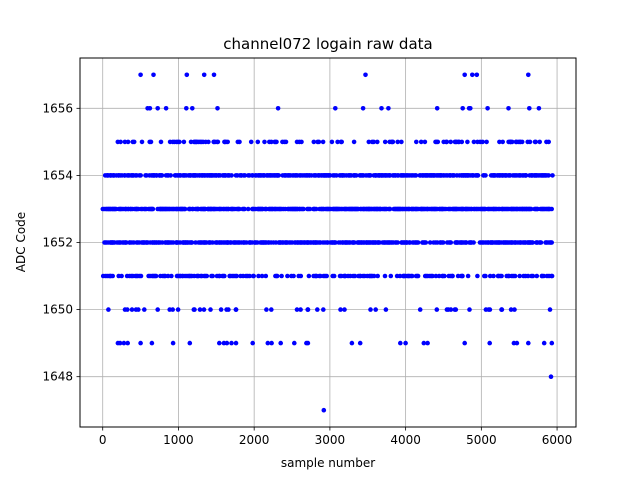 This screenshot has width=640, height=480. I want to click on chart-title: channel072 logain raw data, so click(327, 44).